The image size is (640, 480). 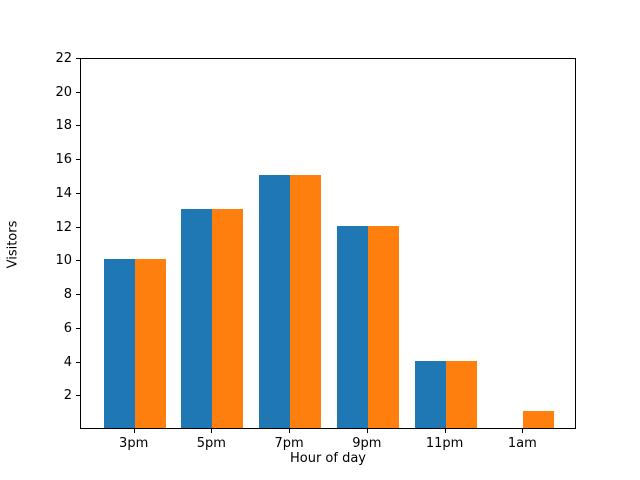 What do you see at coordinates (461, 394) in the screenshot?
I see `bar-series-orange-11pm` at bounding box center [461, 394].